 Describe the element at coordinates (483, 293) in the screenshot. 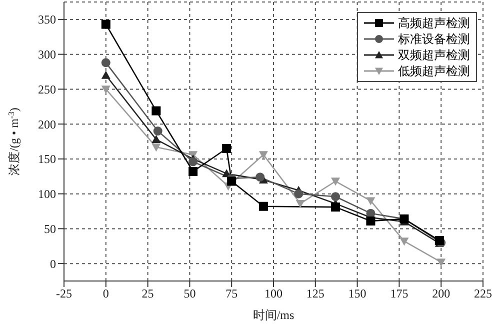

I see `x-tick-label: 225` at that location.